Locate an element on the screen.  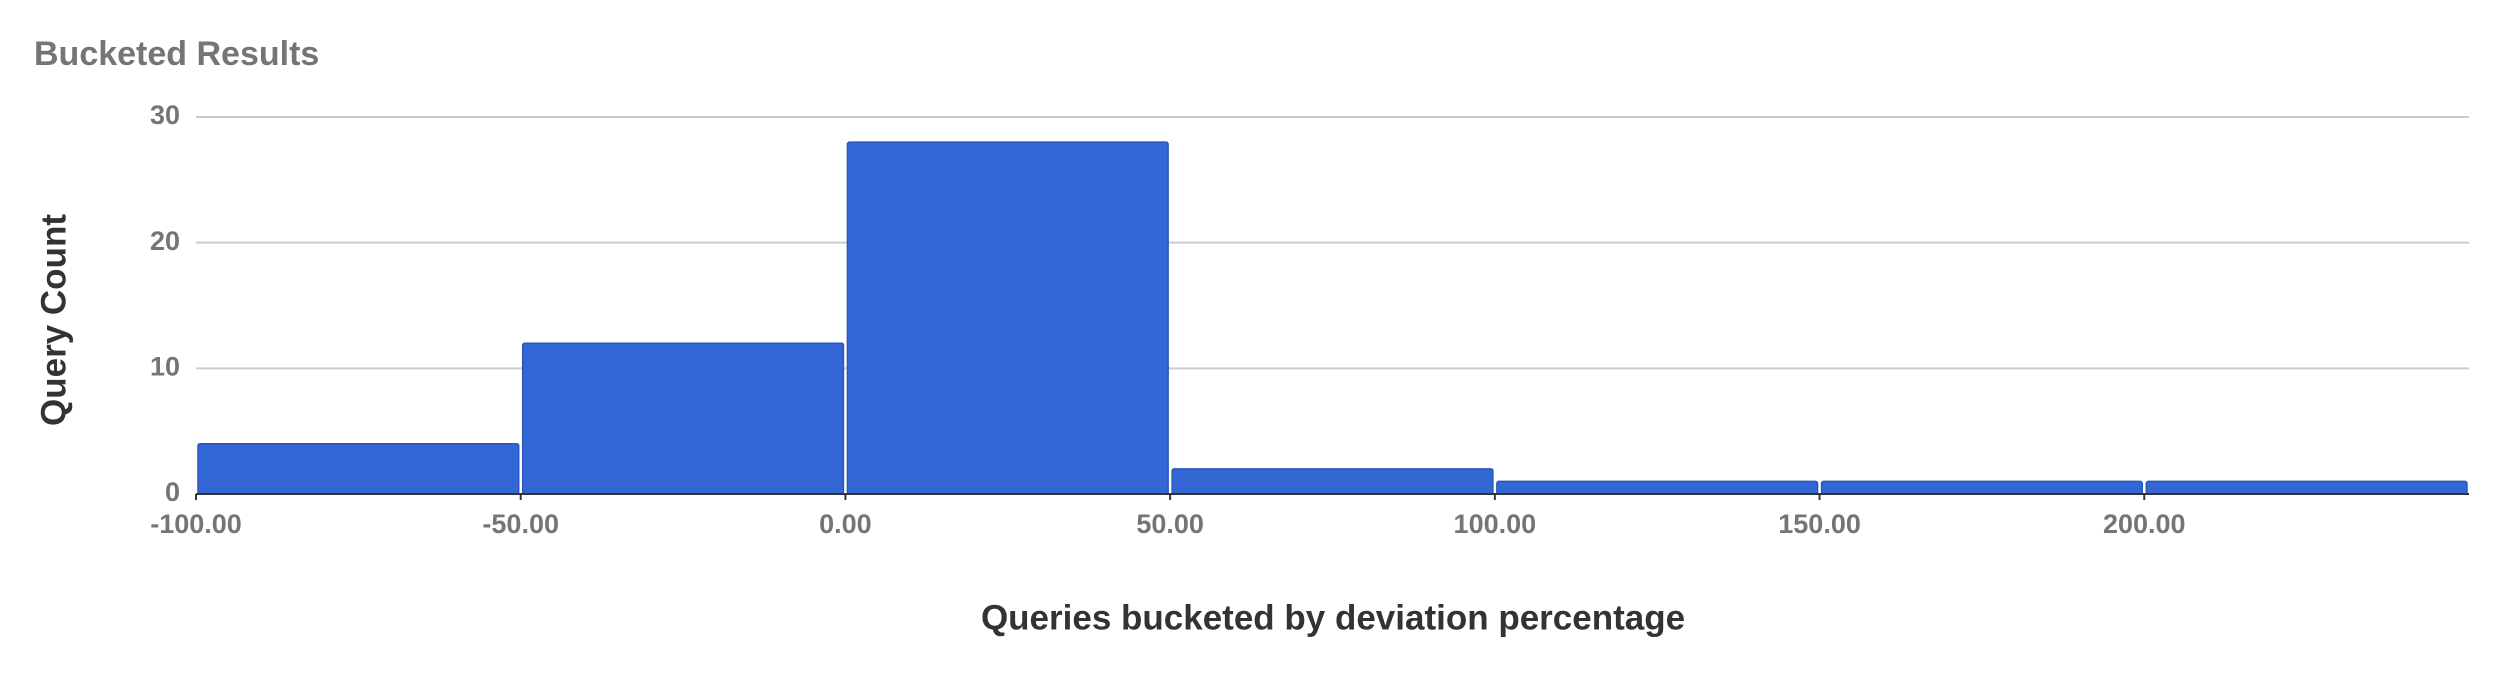
x-tick-label: 50.00 is located at coordinates (1170, 524).